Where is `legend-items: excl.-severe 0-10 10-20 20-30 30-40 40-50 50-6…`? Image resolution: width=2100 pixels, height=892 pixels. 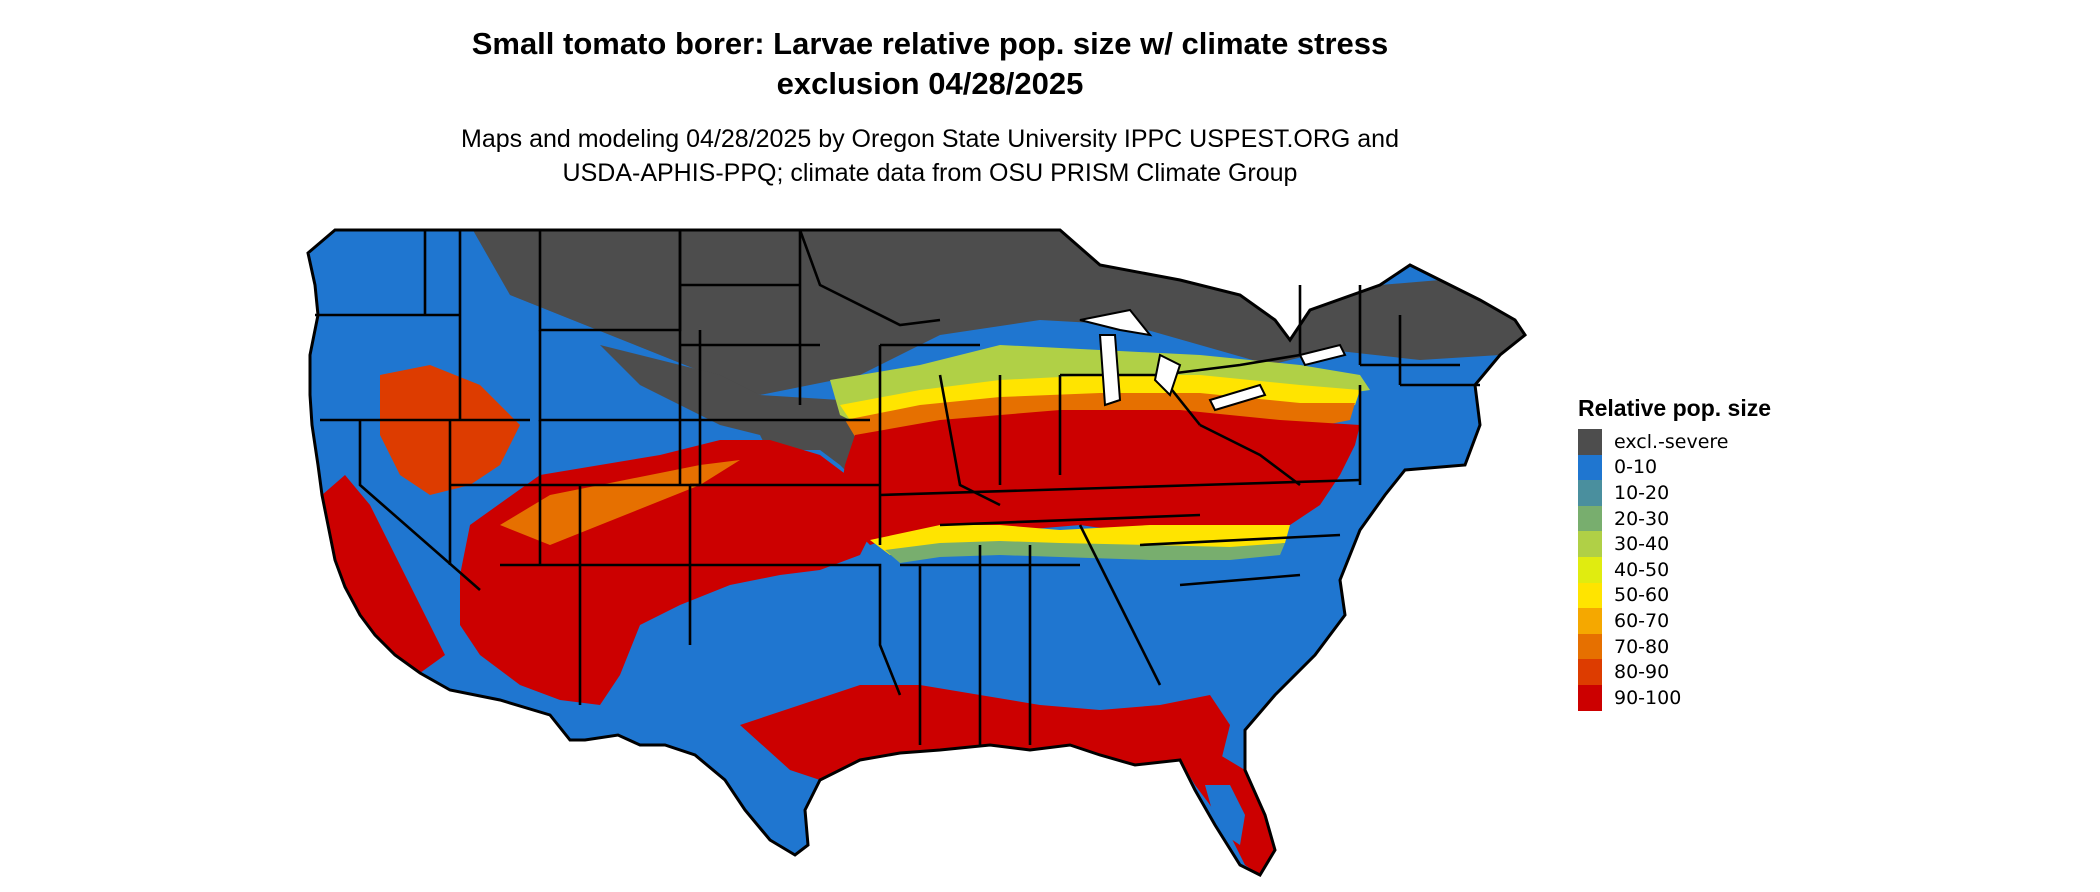 legend-items: excl.-severe 0-10 10-20 20-30 30-40 40-50 50-6… is located at coordinates (1728, 570).